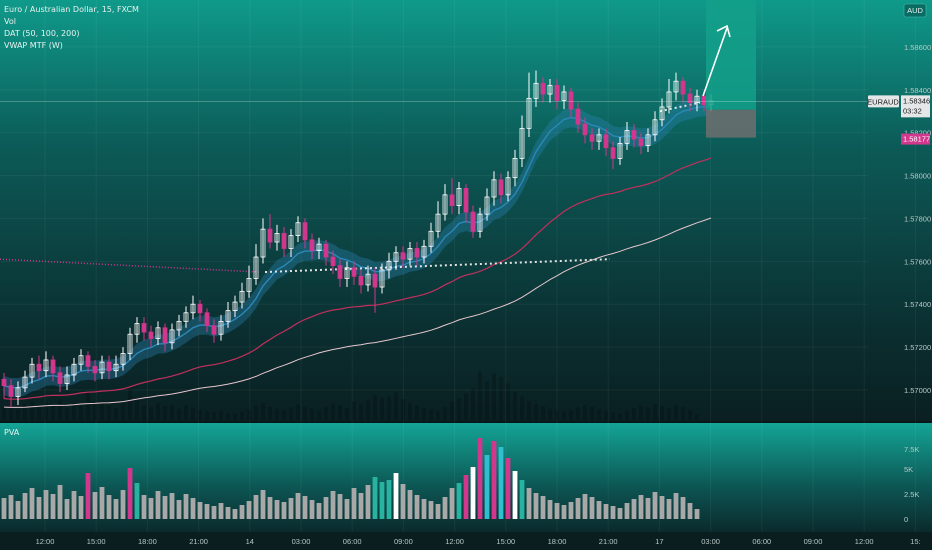  What do you see at coordinates (917, 133) in the screenshot?
I see `price-axis-tick: 1.58200` at bounding box center [917, 133].